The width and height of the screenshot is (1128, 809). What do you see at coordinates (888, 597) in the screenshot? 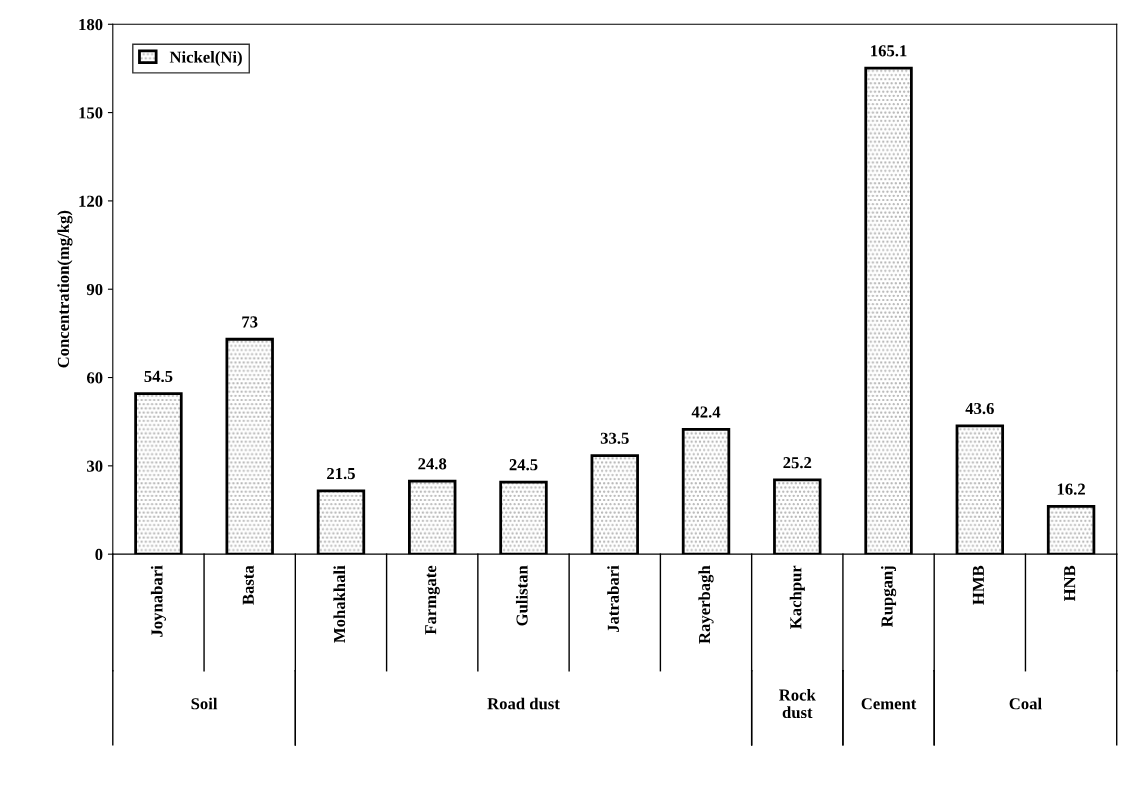
I see `x-tick-label: Rupganj` at bounding box center [888, 597].